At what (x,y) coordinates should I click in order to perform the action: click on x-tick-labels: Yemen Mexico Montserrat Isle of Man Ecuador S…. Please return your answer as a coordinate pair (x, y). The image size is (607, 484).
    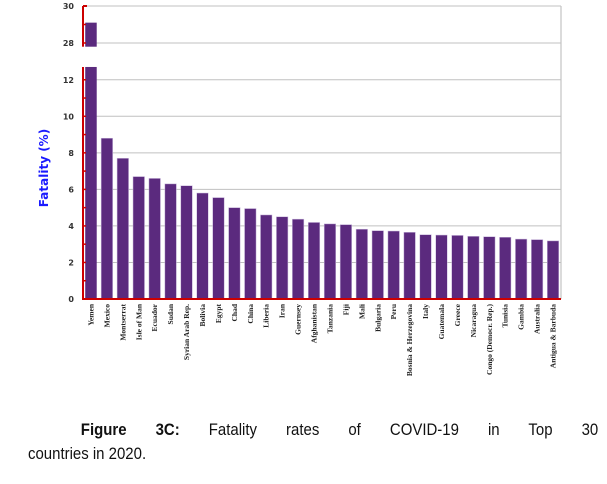
    Looking at the image, I should click on (321, 339).